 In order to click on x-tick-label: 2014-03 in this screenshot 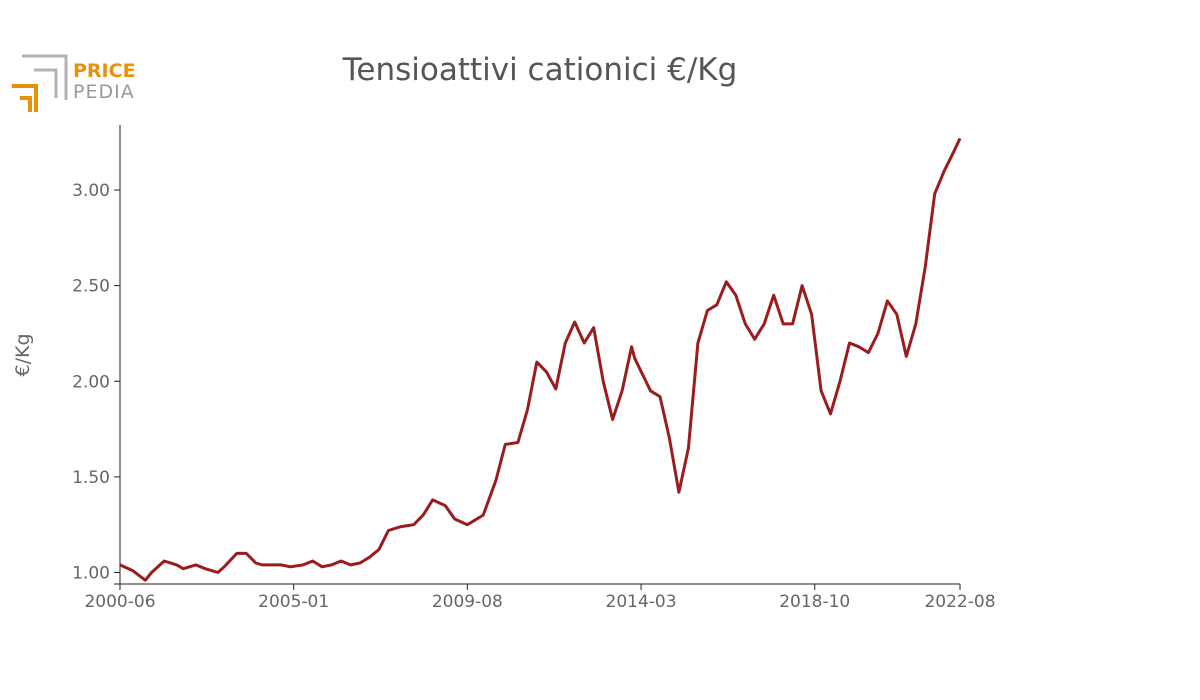, I will do `click(641, 602)`.